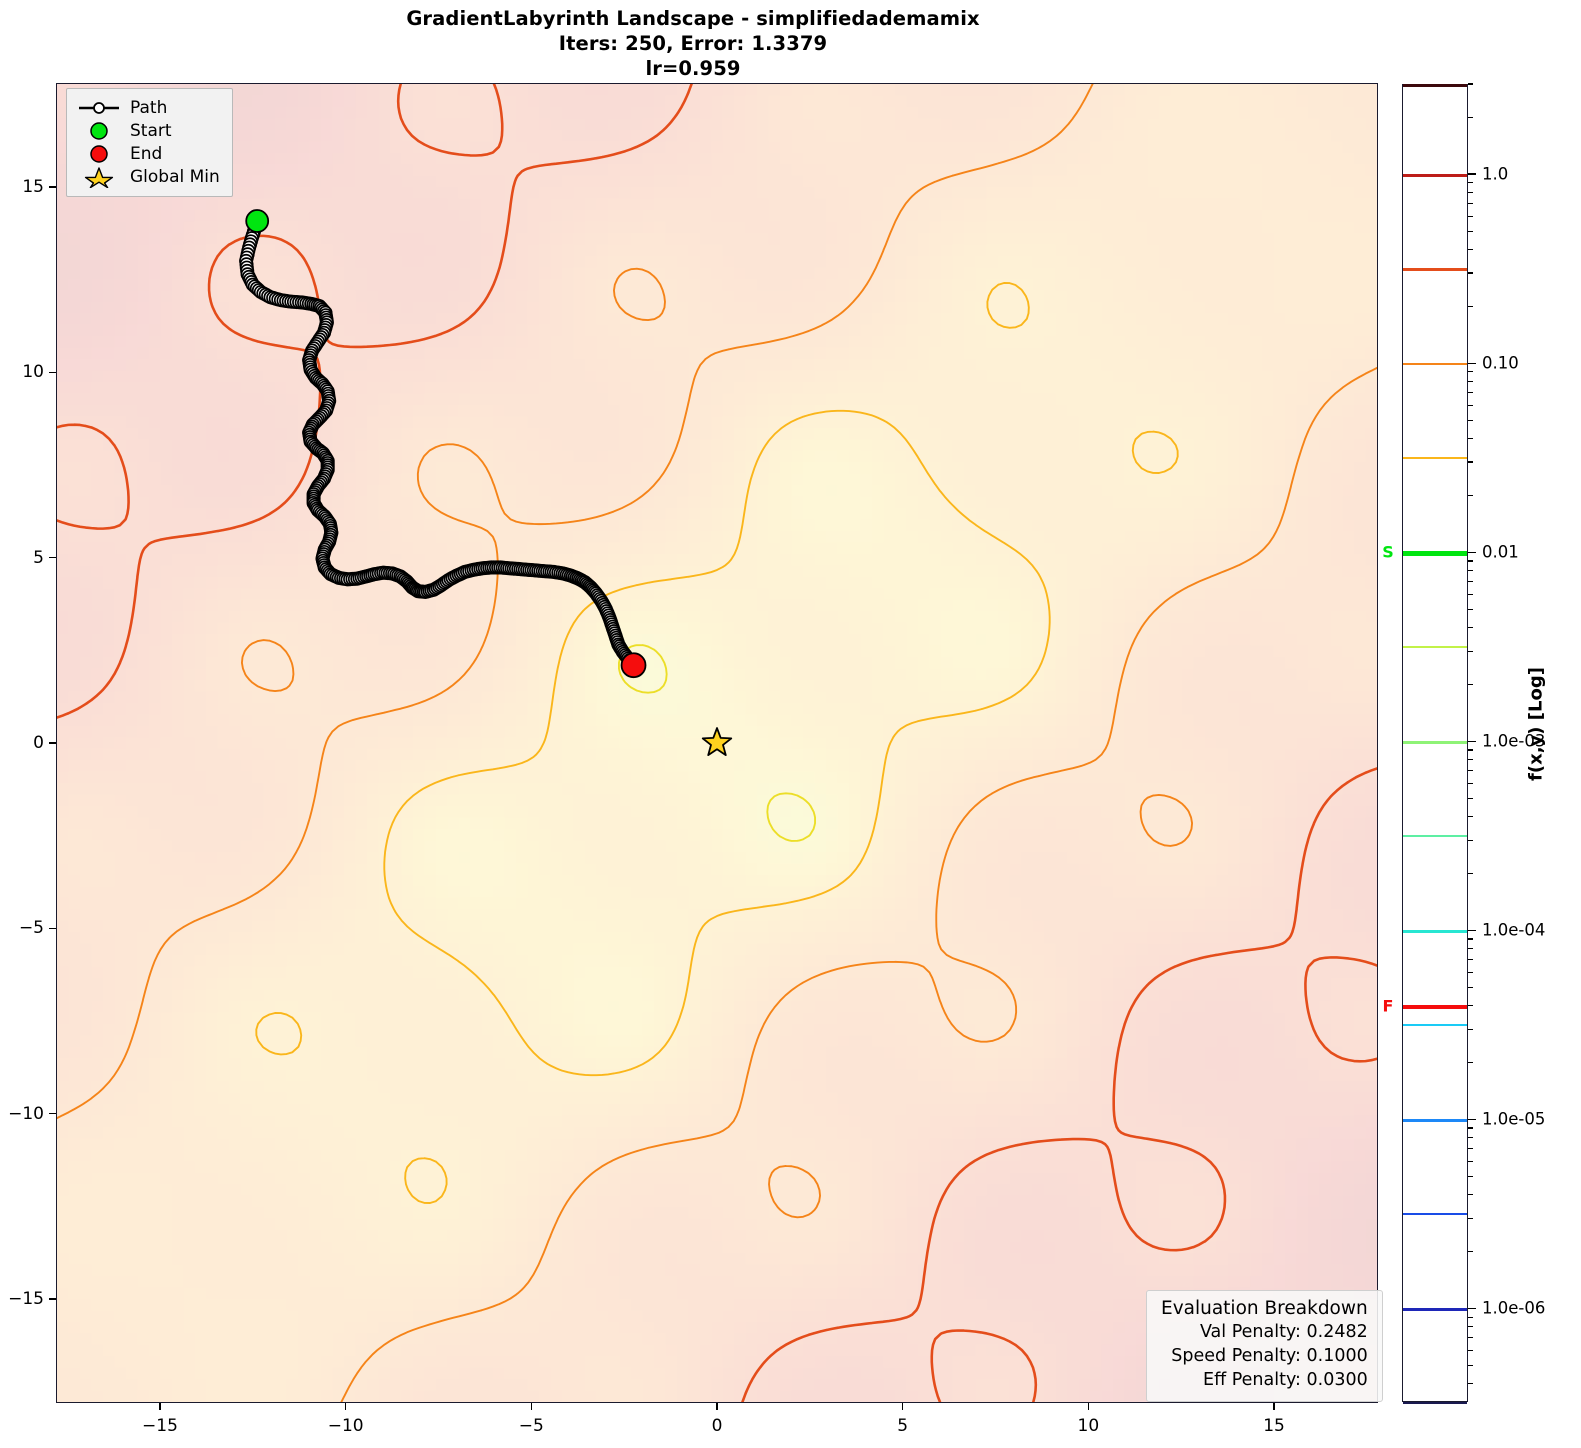 Image resolution: width=1581 pixels, height=1448 pixels. What do you see at coordinates (148, 153) in the screenshot?
I see `legend-item-end: End` at bounding box center [148, 153].